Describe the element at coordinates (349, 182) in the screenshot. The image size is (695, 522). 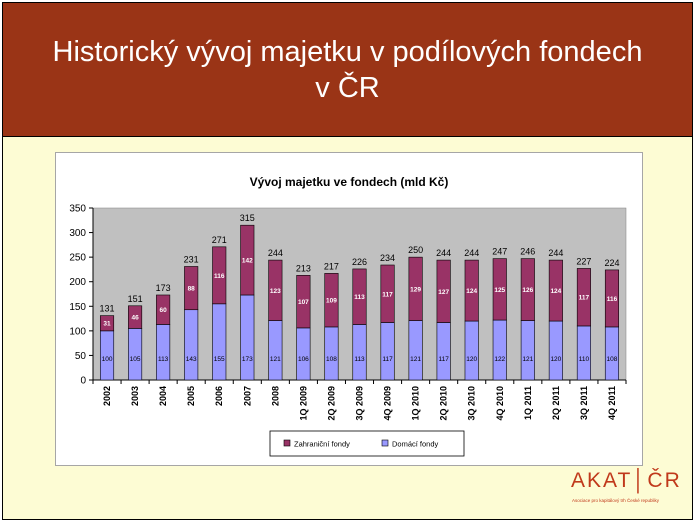
I see `chart-title: Vývoj majetku ve fondech (mld Kč)` at that location.